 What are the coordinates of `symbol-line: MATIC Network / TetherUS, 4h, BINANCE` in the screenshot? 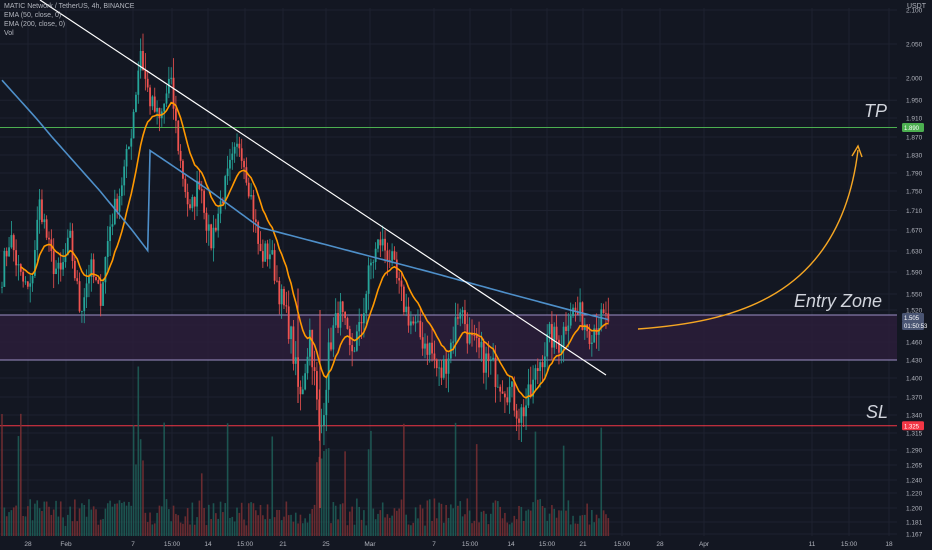 It's located at (69, 6).